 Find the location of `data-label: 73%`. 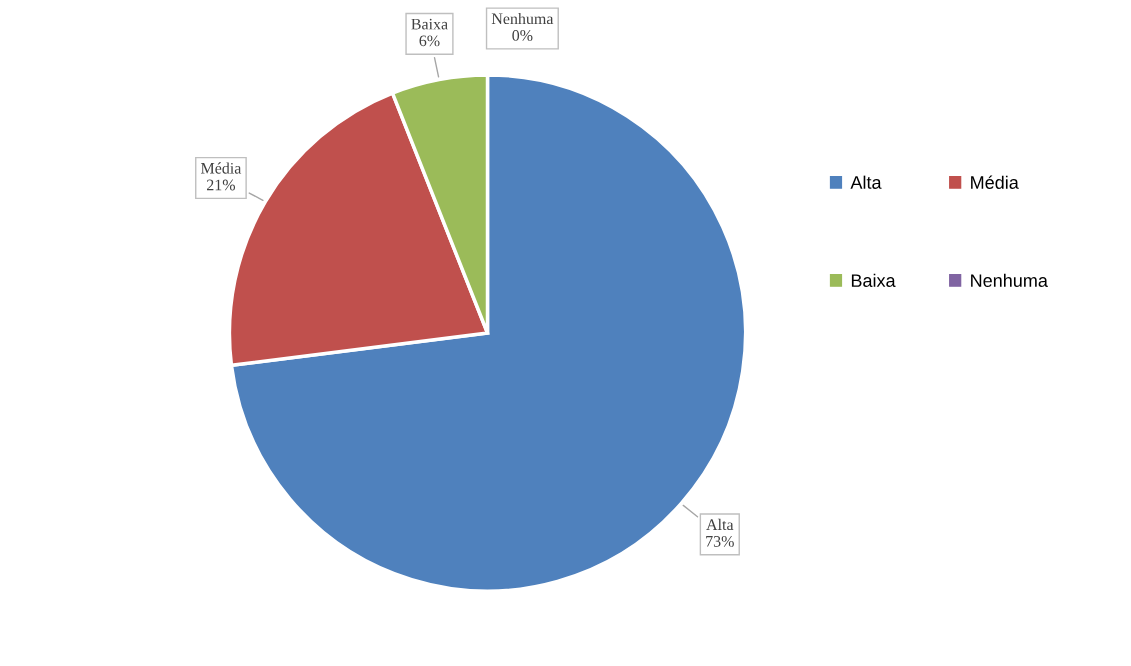

data-label: 73% is located at coordinates (720, 541).